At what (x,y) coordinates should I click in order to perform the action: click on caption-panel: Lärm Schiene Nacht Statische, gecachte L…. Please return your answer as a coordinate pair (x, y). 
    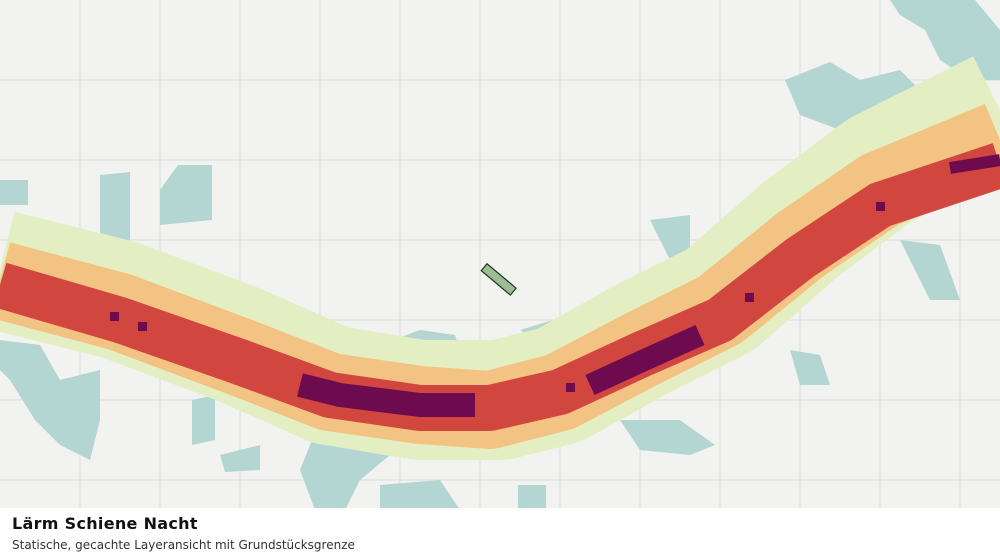
    Looking at the image, I should click on (500, 534).